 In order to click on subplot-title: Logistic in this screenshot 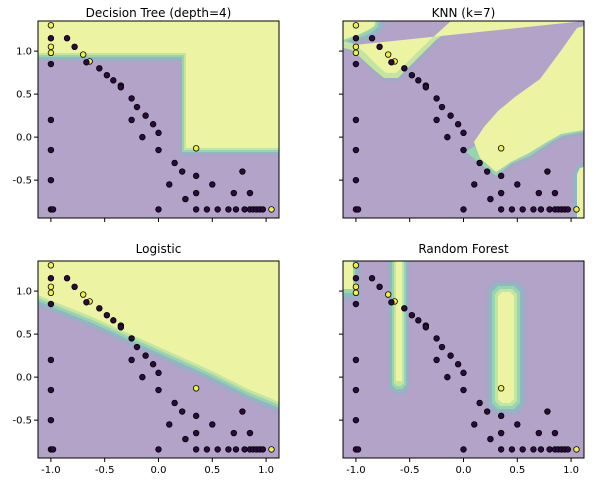, I will do `click(159, 249)`.